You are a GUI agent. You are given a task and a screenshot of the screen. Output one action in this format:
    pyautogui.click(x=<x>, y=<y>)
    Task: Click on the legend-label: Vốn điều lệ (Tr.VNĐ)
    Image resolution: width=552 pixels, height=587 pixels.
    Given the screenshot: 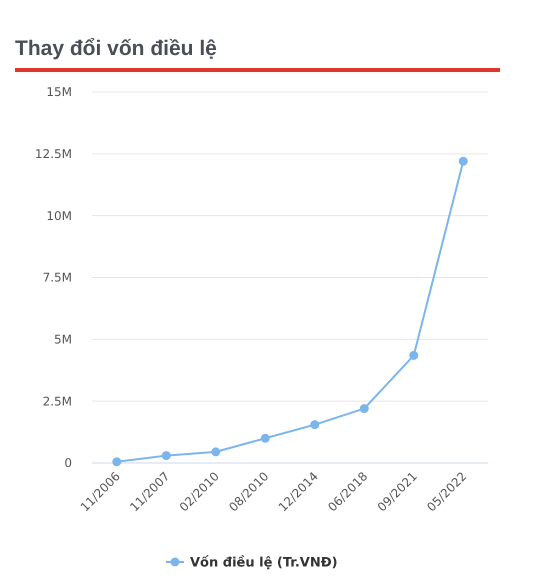 What is the action you would take?
    pyautogui.click(x=264, y=562)
    